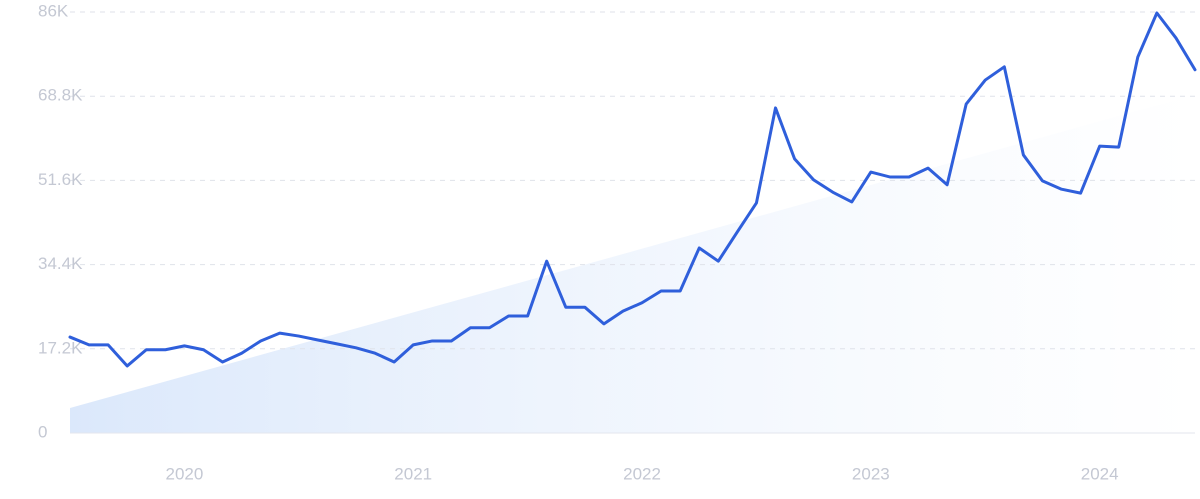  What do you see at coordinates (871, 473) in the screenshot?
I see `x-tick-label: 2023` at bounding box center [871, 473].